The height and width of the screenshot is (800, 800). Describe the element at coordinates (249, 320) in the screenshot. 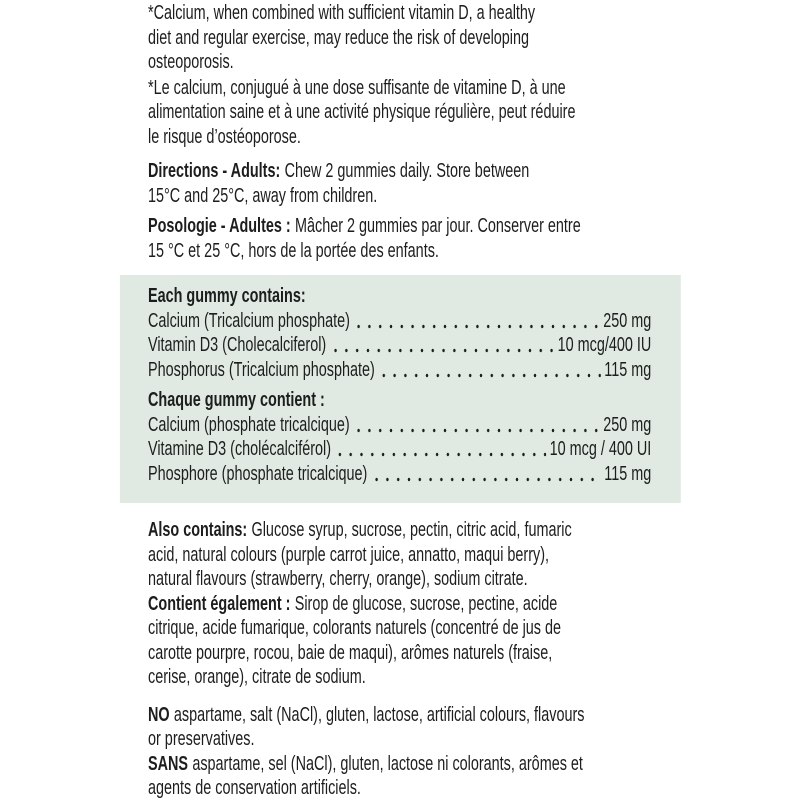

I see `fact-label: Calcium (Tricalcium phosphate)` at that location.